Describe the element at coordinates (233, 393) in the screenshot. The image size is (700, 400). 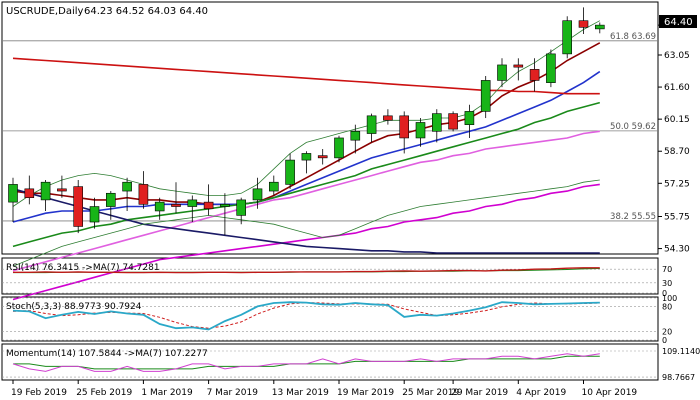
I see `time-tick-label-3: 7 Mar 2019` at that location.